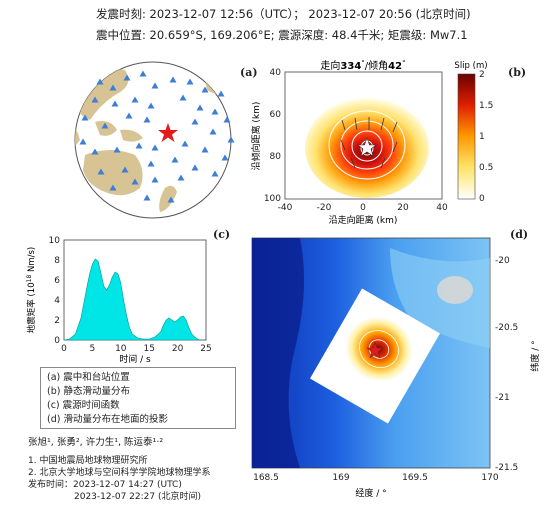 This screenshot has height=511, width=554. I want to click on c-xtick: 20, so click(178, 349).